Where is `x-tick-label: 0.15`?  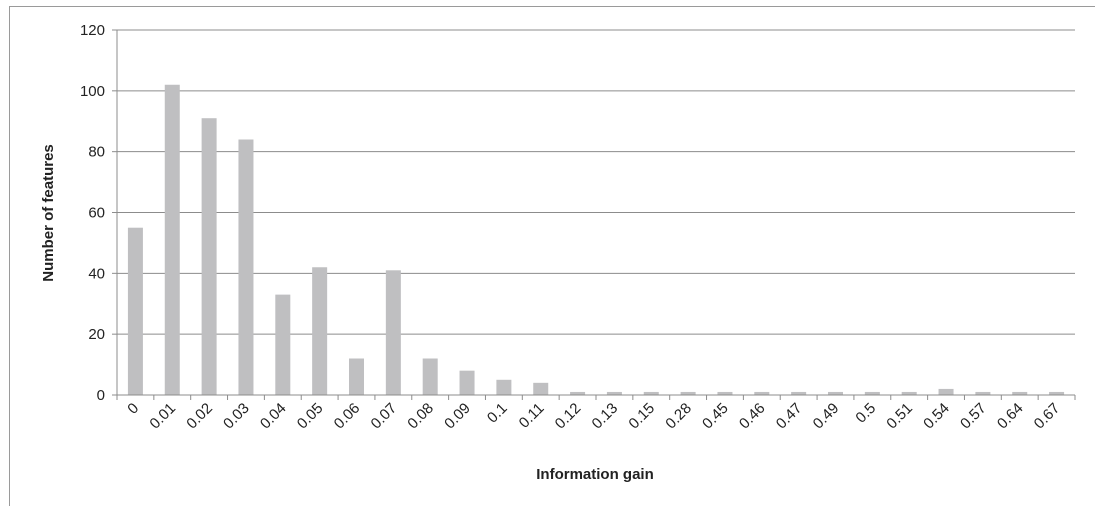
x-tick-label: 0.15 is located at coordinates (641, 416).